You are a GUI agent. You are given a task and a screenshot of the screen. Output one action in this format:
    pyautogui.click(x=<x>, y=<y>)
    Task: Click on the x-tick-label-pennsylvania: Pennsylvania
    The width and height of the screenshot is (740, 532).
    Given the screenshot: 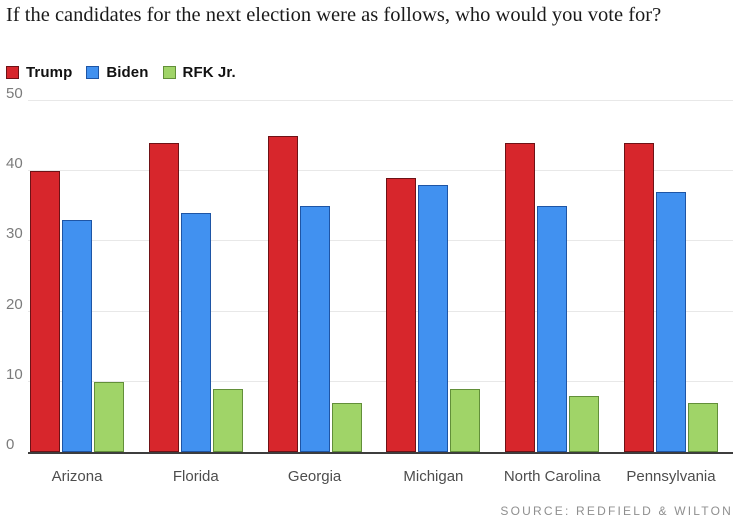 What is the action you would take?
    pyautogui.click(x=671, y=476)
    